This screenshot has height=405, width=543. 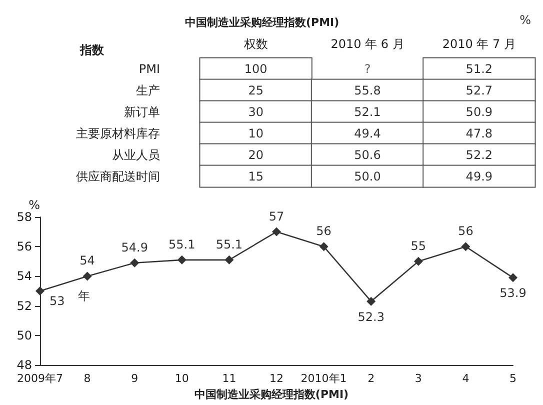 I want to click on y-tick-label: PMI, so click(x=149, y=69).